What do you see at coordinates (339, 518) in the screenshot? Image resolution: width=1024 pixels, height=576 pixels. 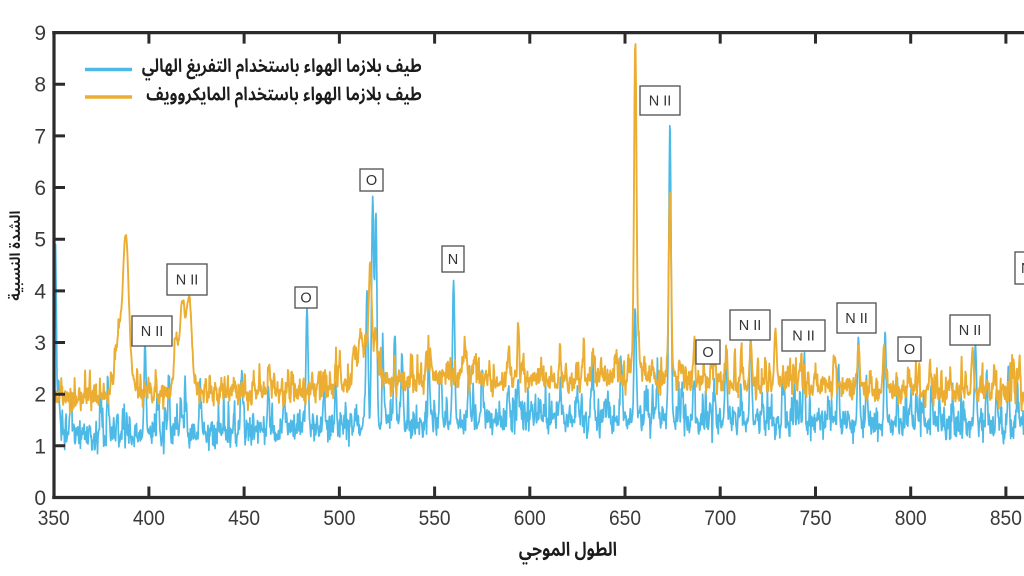 I see `svg-text: 500` at bounding box center [339, 518].